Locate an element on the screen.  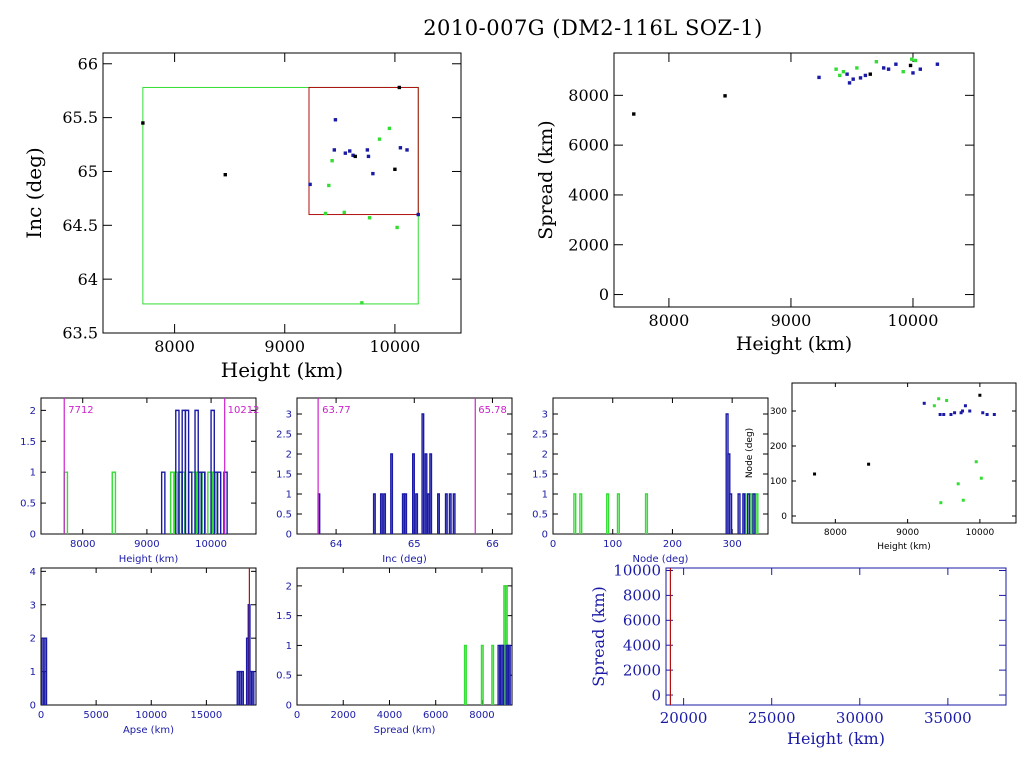
y-tick-label: 8000 is located at coordinates (588, 95).